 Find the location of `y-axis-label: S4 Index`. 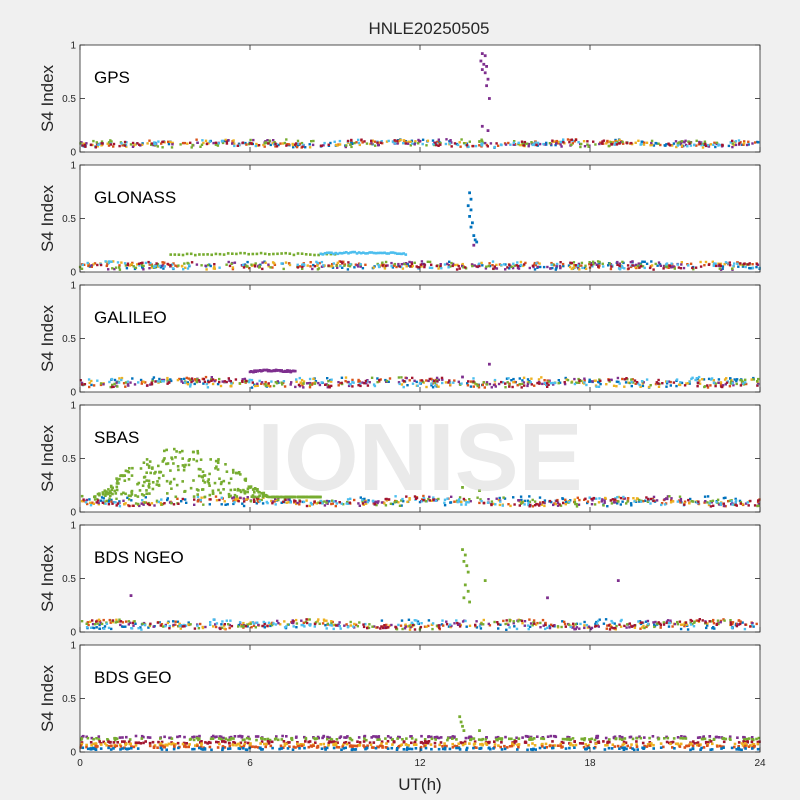

y-axis-label: S4 Index is located at coordinates (47, 578).